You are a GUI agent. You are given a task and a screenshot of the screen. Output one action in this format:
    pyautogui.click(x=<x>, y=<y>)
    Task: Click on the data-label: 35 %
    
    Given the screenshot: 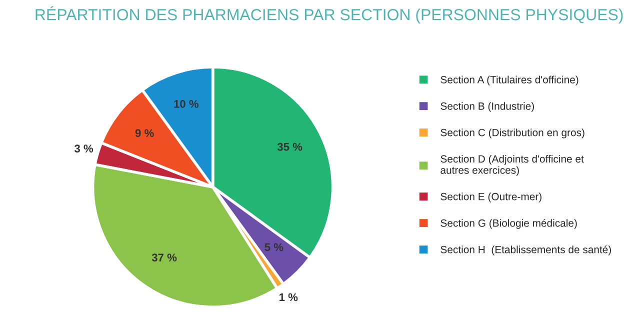 What is the action you would take?
    pyautogui.click(x=289, y=146)
    